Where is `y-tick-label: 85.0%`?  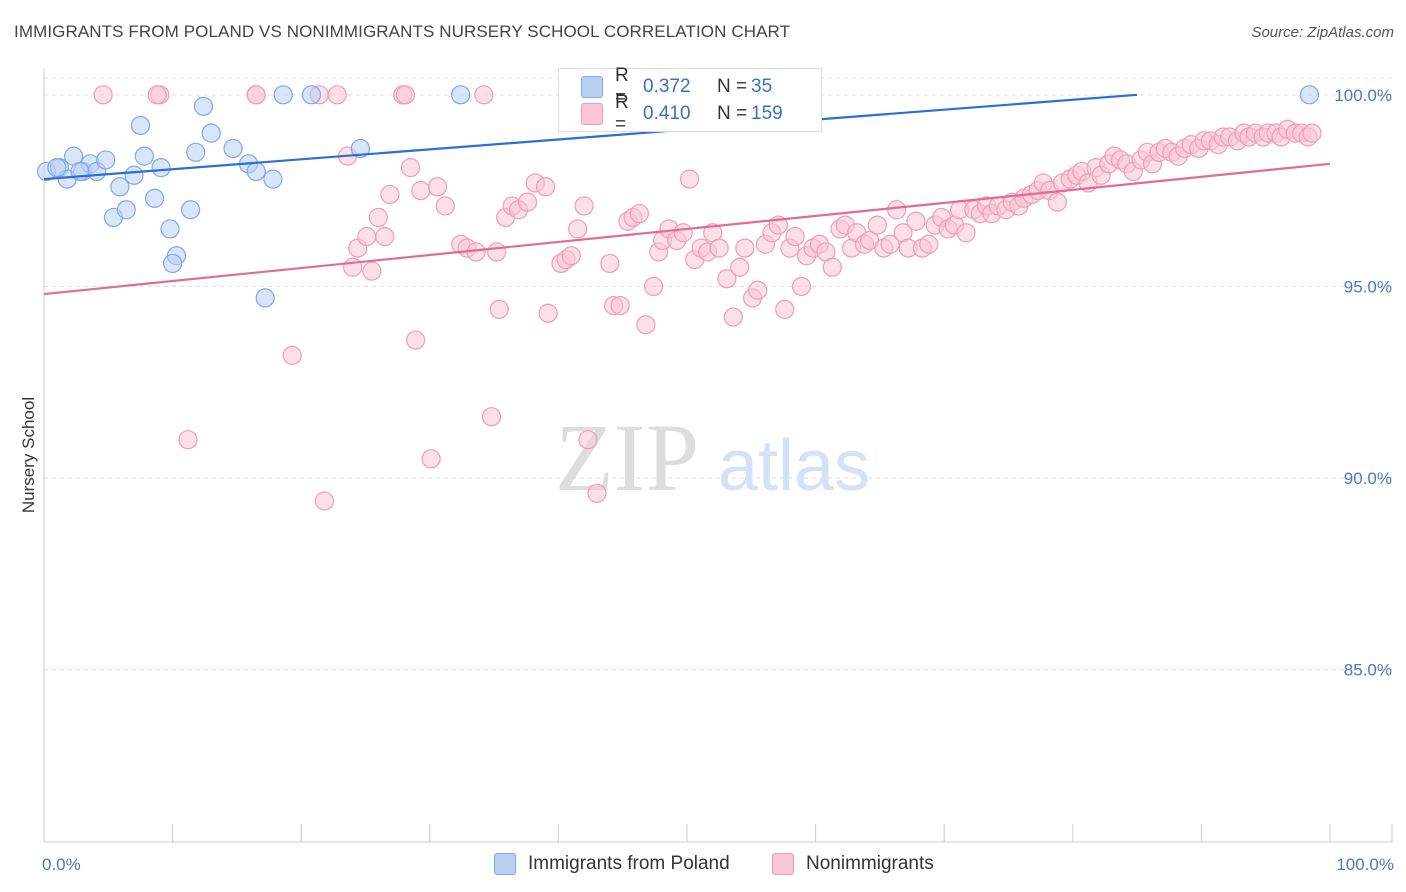
y-tick-label: 85.0% is located at coordinates (1368, 670).